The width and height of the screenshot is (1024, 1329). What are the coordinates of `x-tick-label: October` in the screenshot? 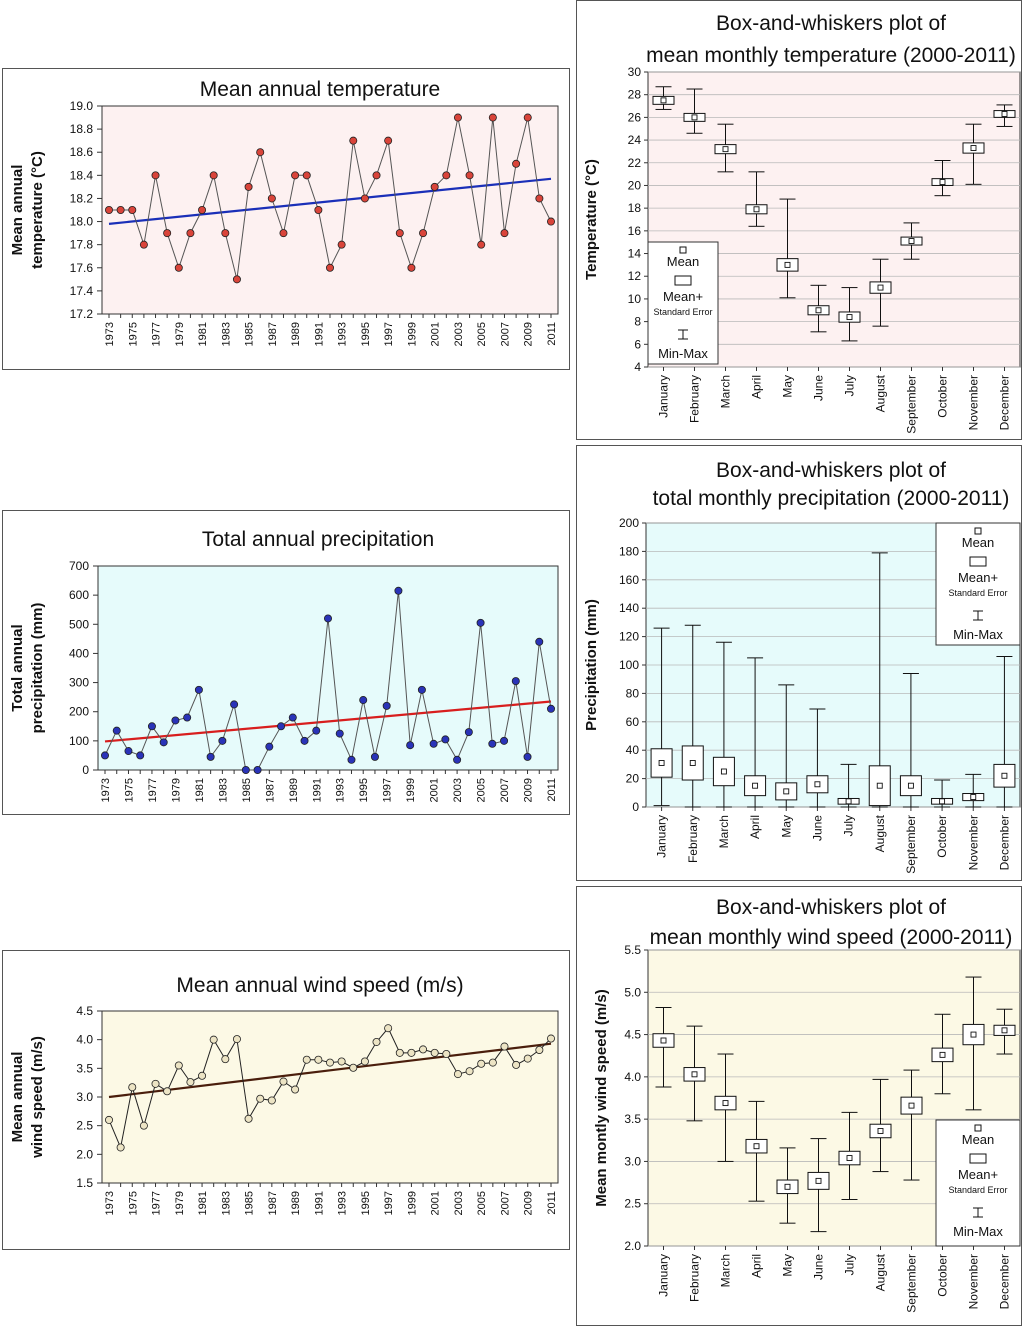 It's located at (943, 396).